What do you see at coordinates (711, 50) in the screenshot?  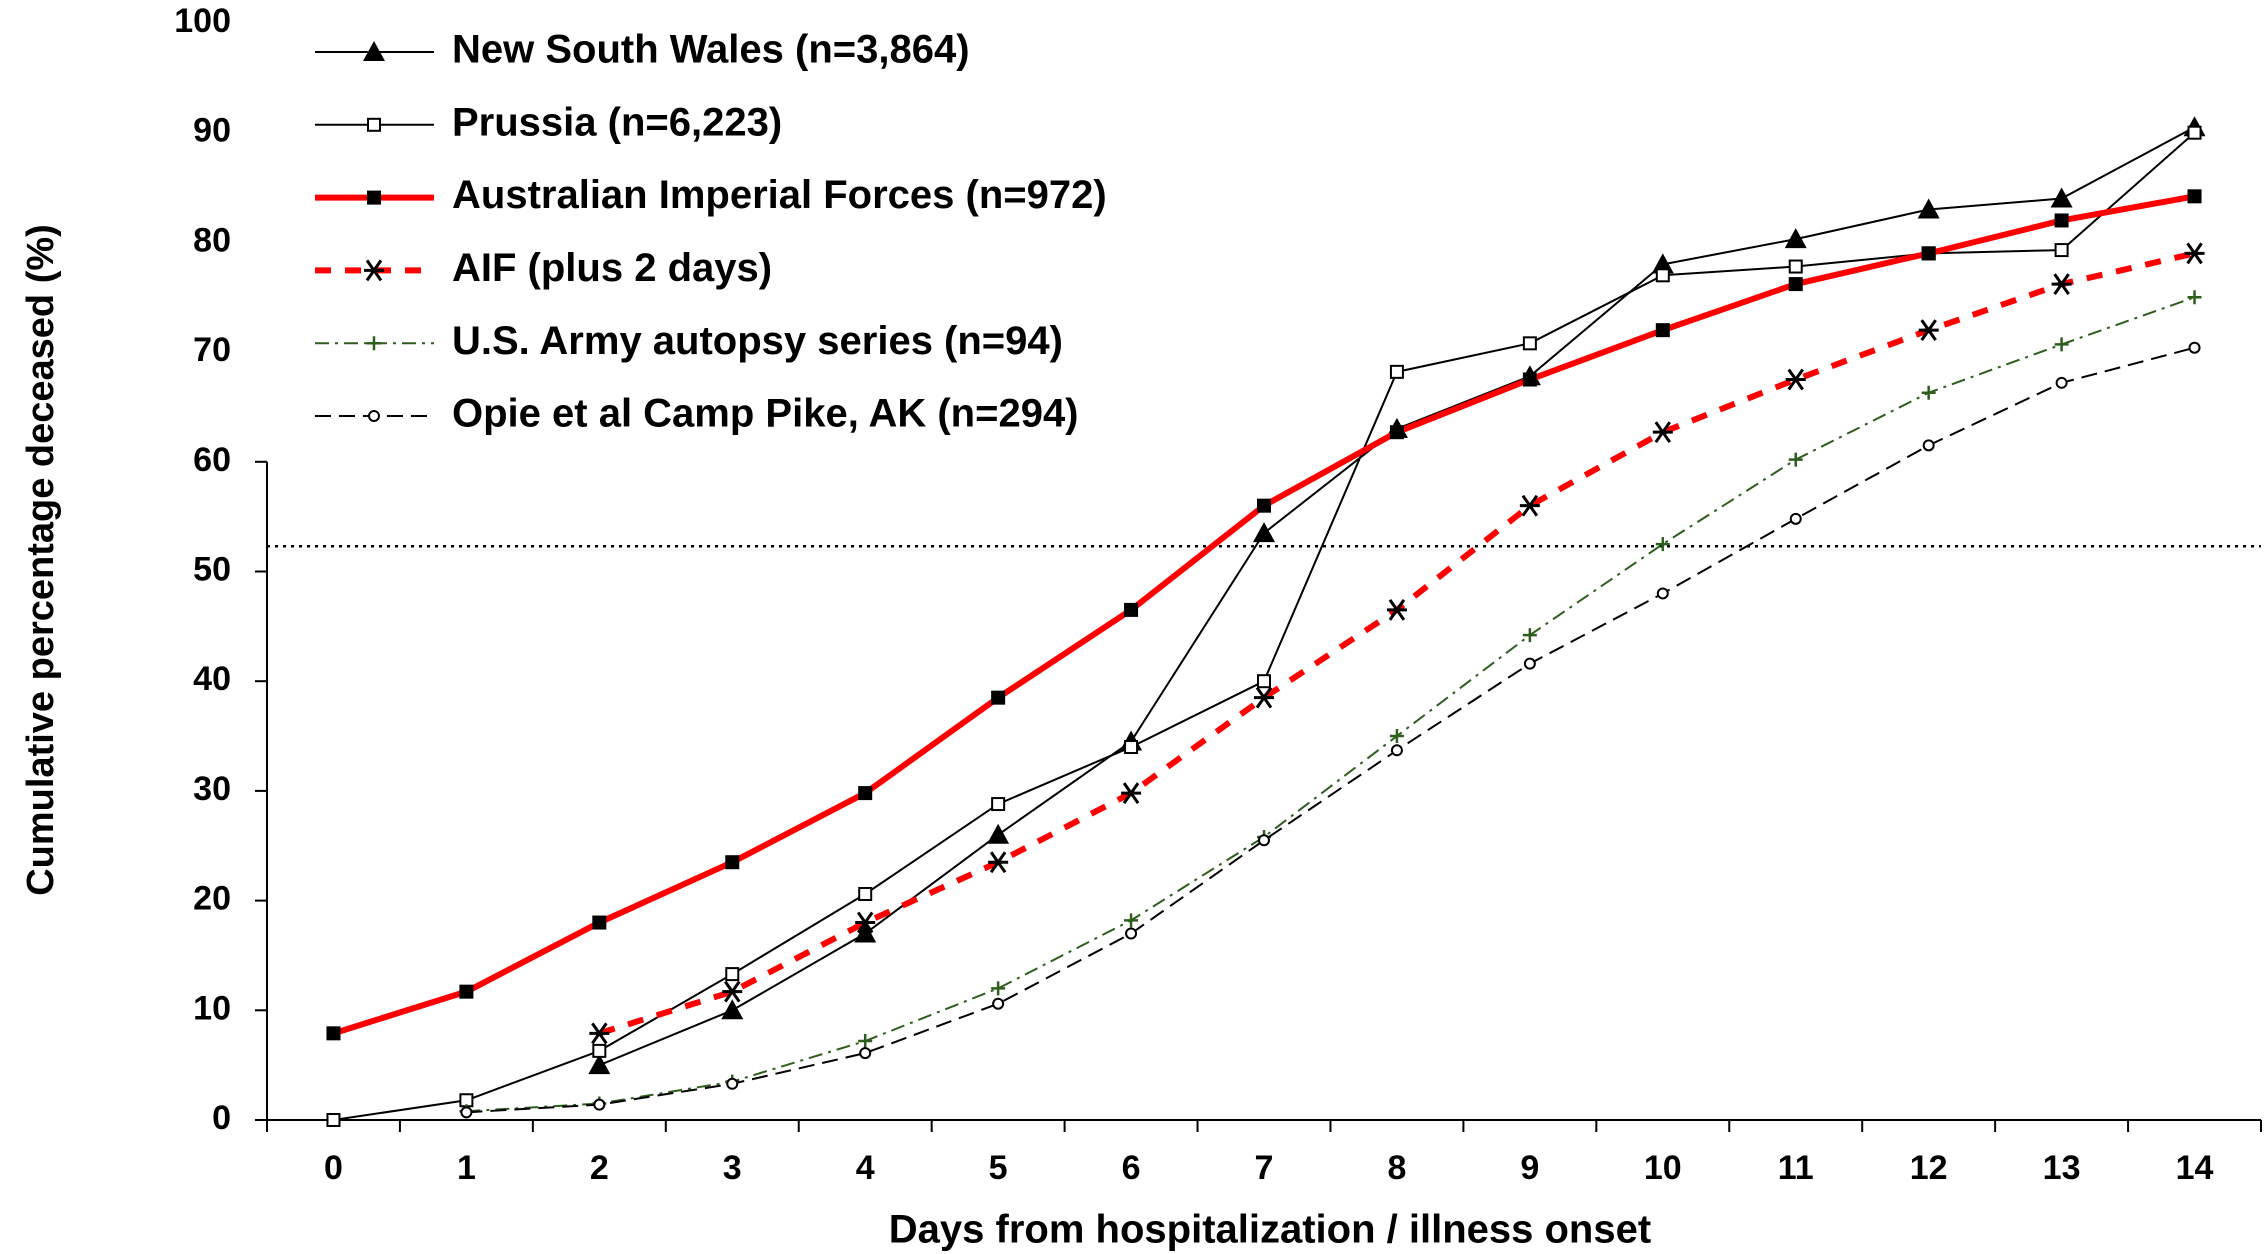 I see `legend-label: New South Wales (n=3,864)` at bounding box center [711, 50].